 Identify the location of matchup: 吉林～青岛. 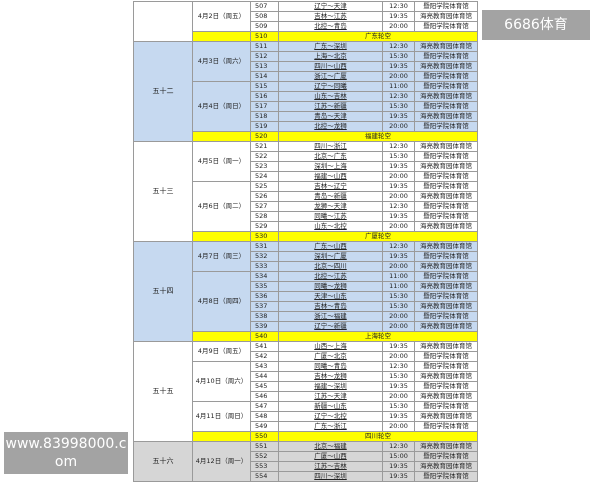
(330, 306).